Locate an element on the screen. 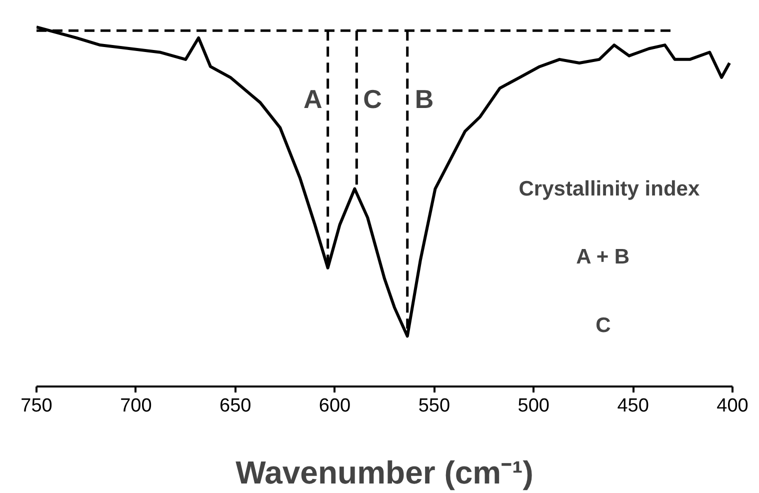 The height and width of the screenshot is (493, 759). x-tick-label: 450 is located at coordinates (633, 406).